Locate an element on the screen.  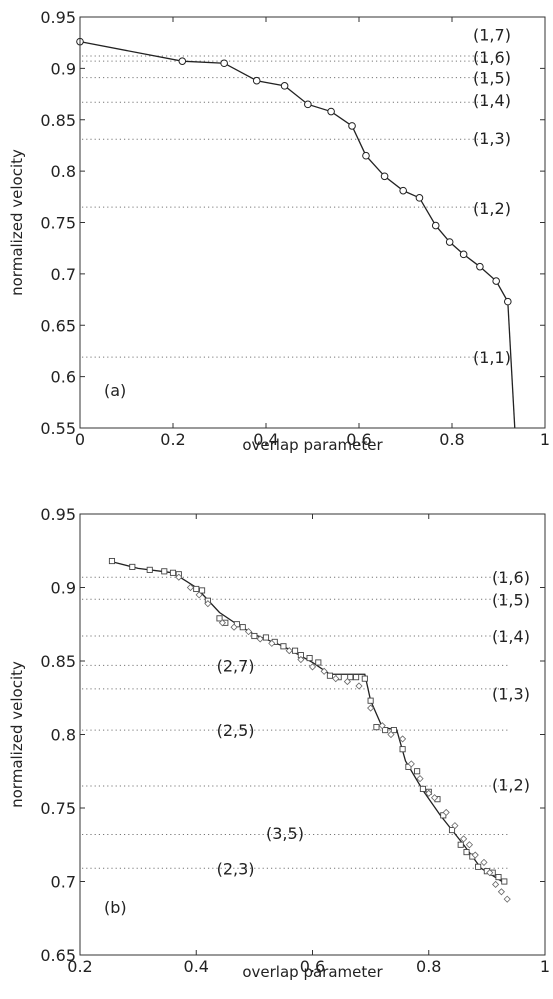
mode-label: (3,5) is located at coordinates (285, 833).